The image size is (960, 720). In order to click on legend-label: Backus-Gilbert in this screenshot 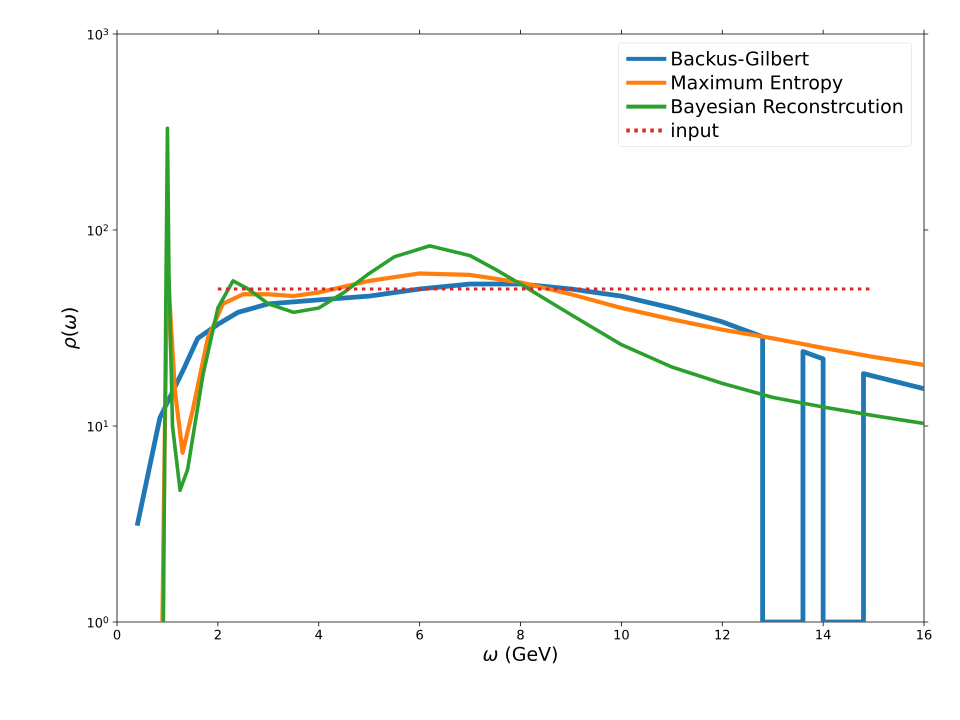, I will do `click(740, 58)`.